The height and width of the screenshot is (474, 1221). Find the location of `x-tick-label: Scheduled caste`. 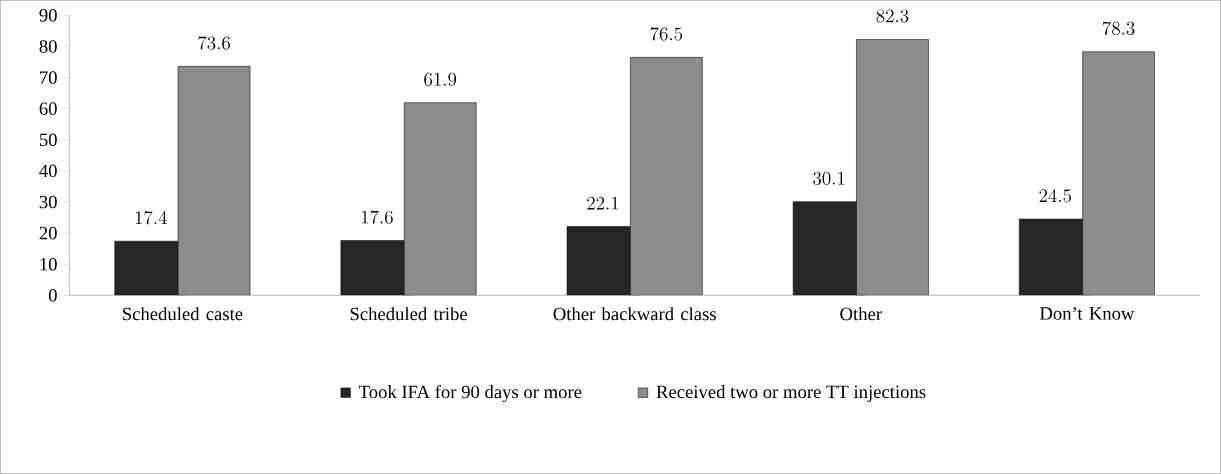

x-tick-label: Scheduled caste is located at coordinates (183, 314).